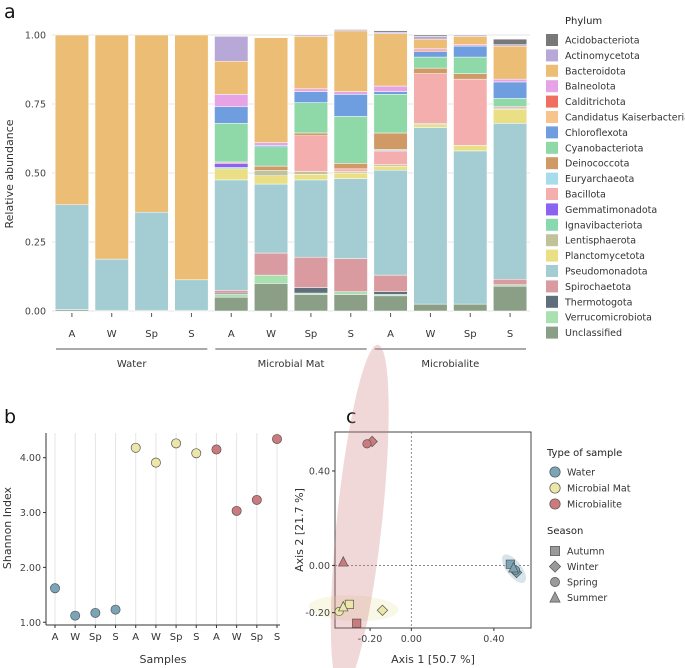 The height and width of the screenshot is (668, 685). What do you see at coordinates (310, 290) in the screenshot?
I see `bar-segment-thermotogota` at bounding box center [310, 290].